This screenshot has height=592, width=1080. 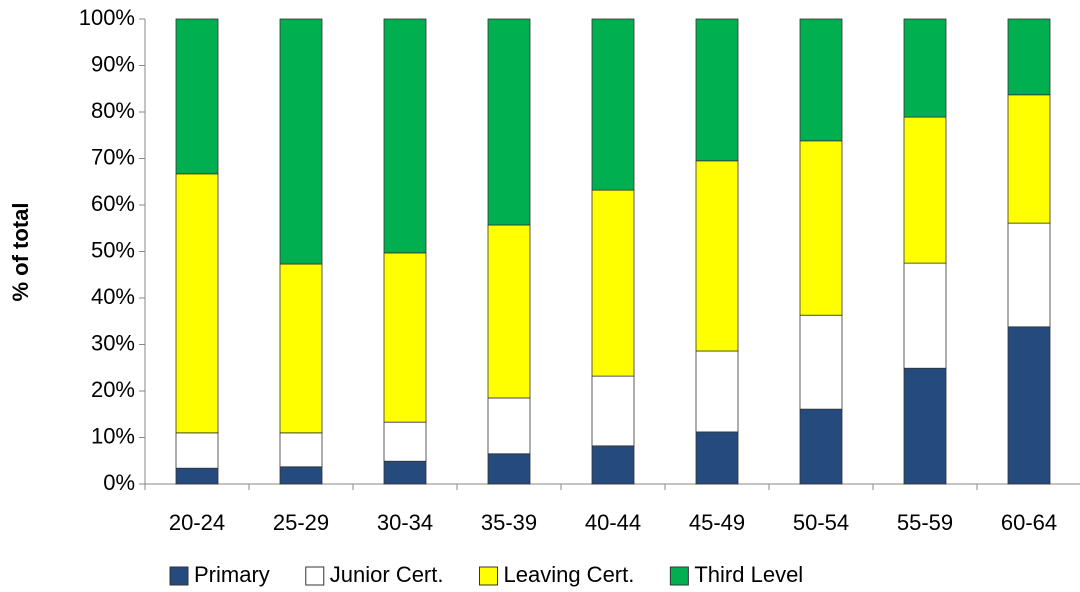 I want to click on y-tick-label: 80%, so click(x=113, y=110).